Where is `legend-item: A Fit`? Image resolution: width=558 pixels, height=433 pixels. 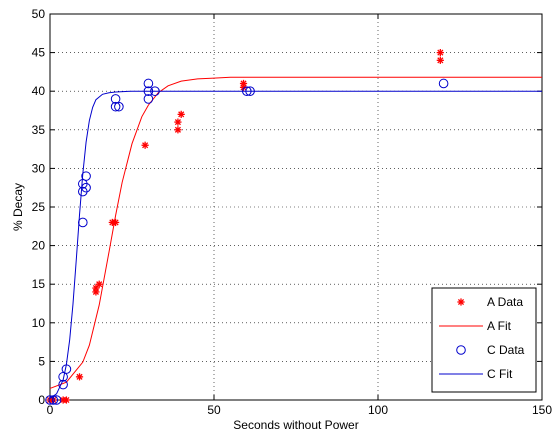
legend-item: A Fit is located at coordinates (475, 326).